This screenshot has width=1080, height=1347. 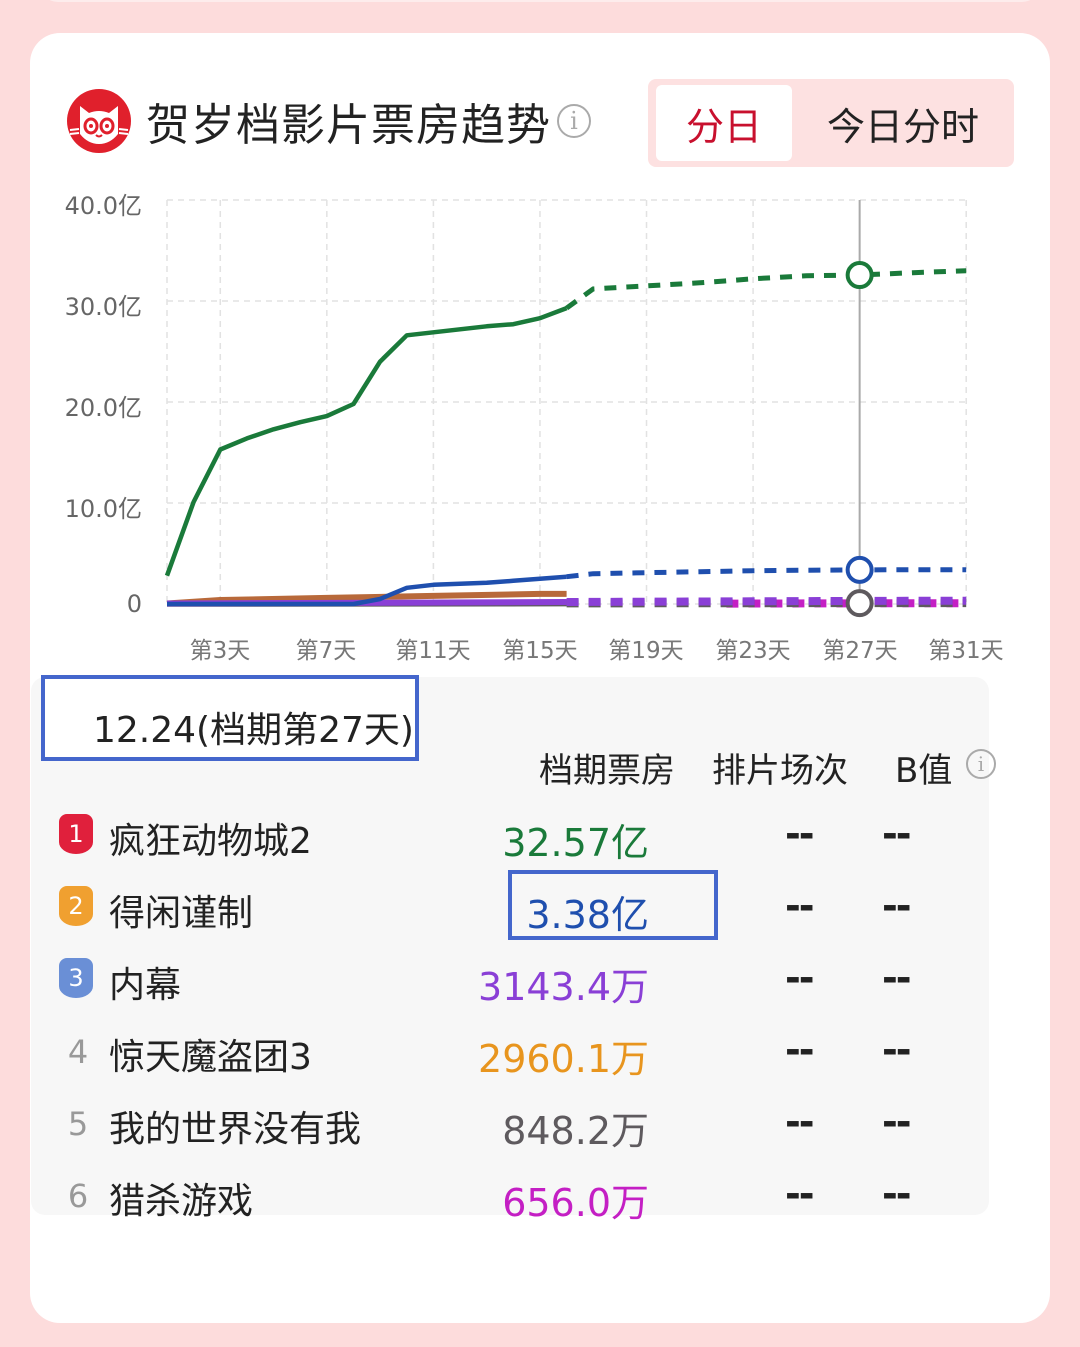 What do you see at coordinates (724, 123) in the screenshot?
I see `tab-daily: 分日` at bounding box center [724, 123].